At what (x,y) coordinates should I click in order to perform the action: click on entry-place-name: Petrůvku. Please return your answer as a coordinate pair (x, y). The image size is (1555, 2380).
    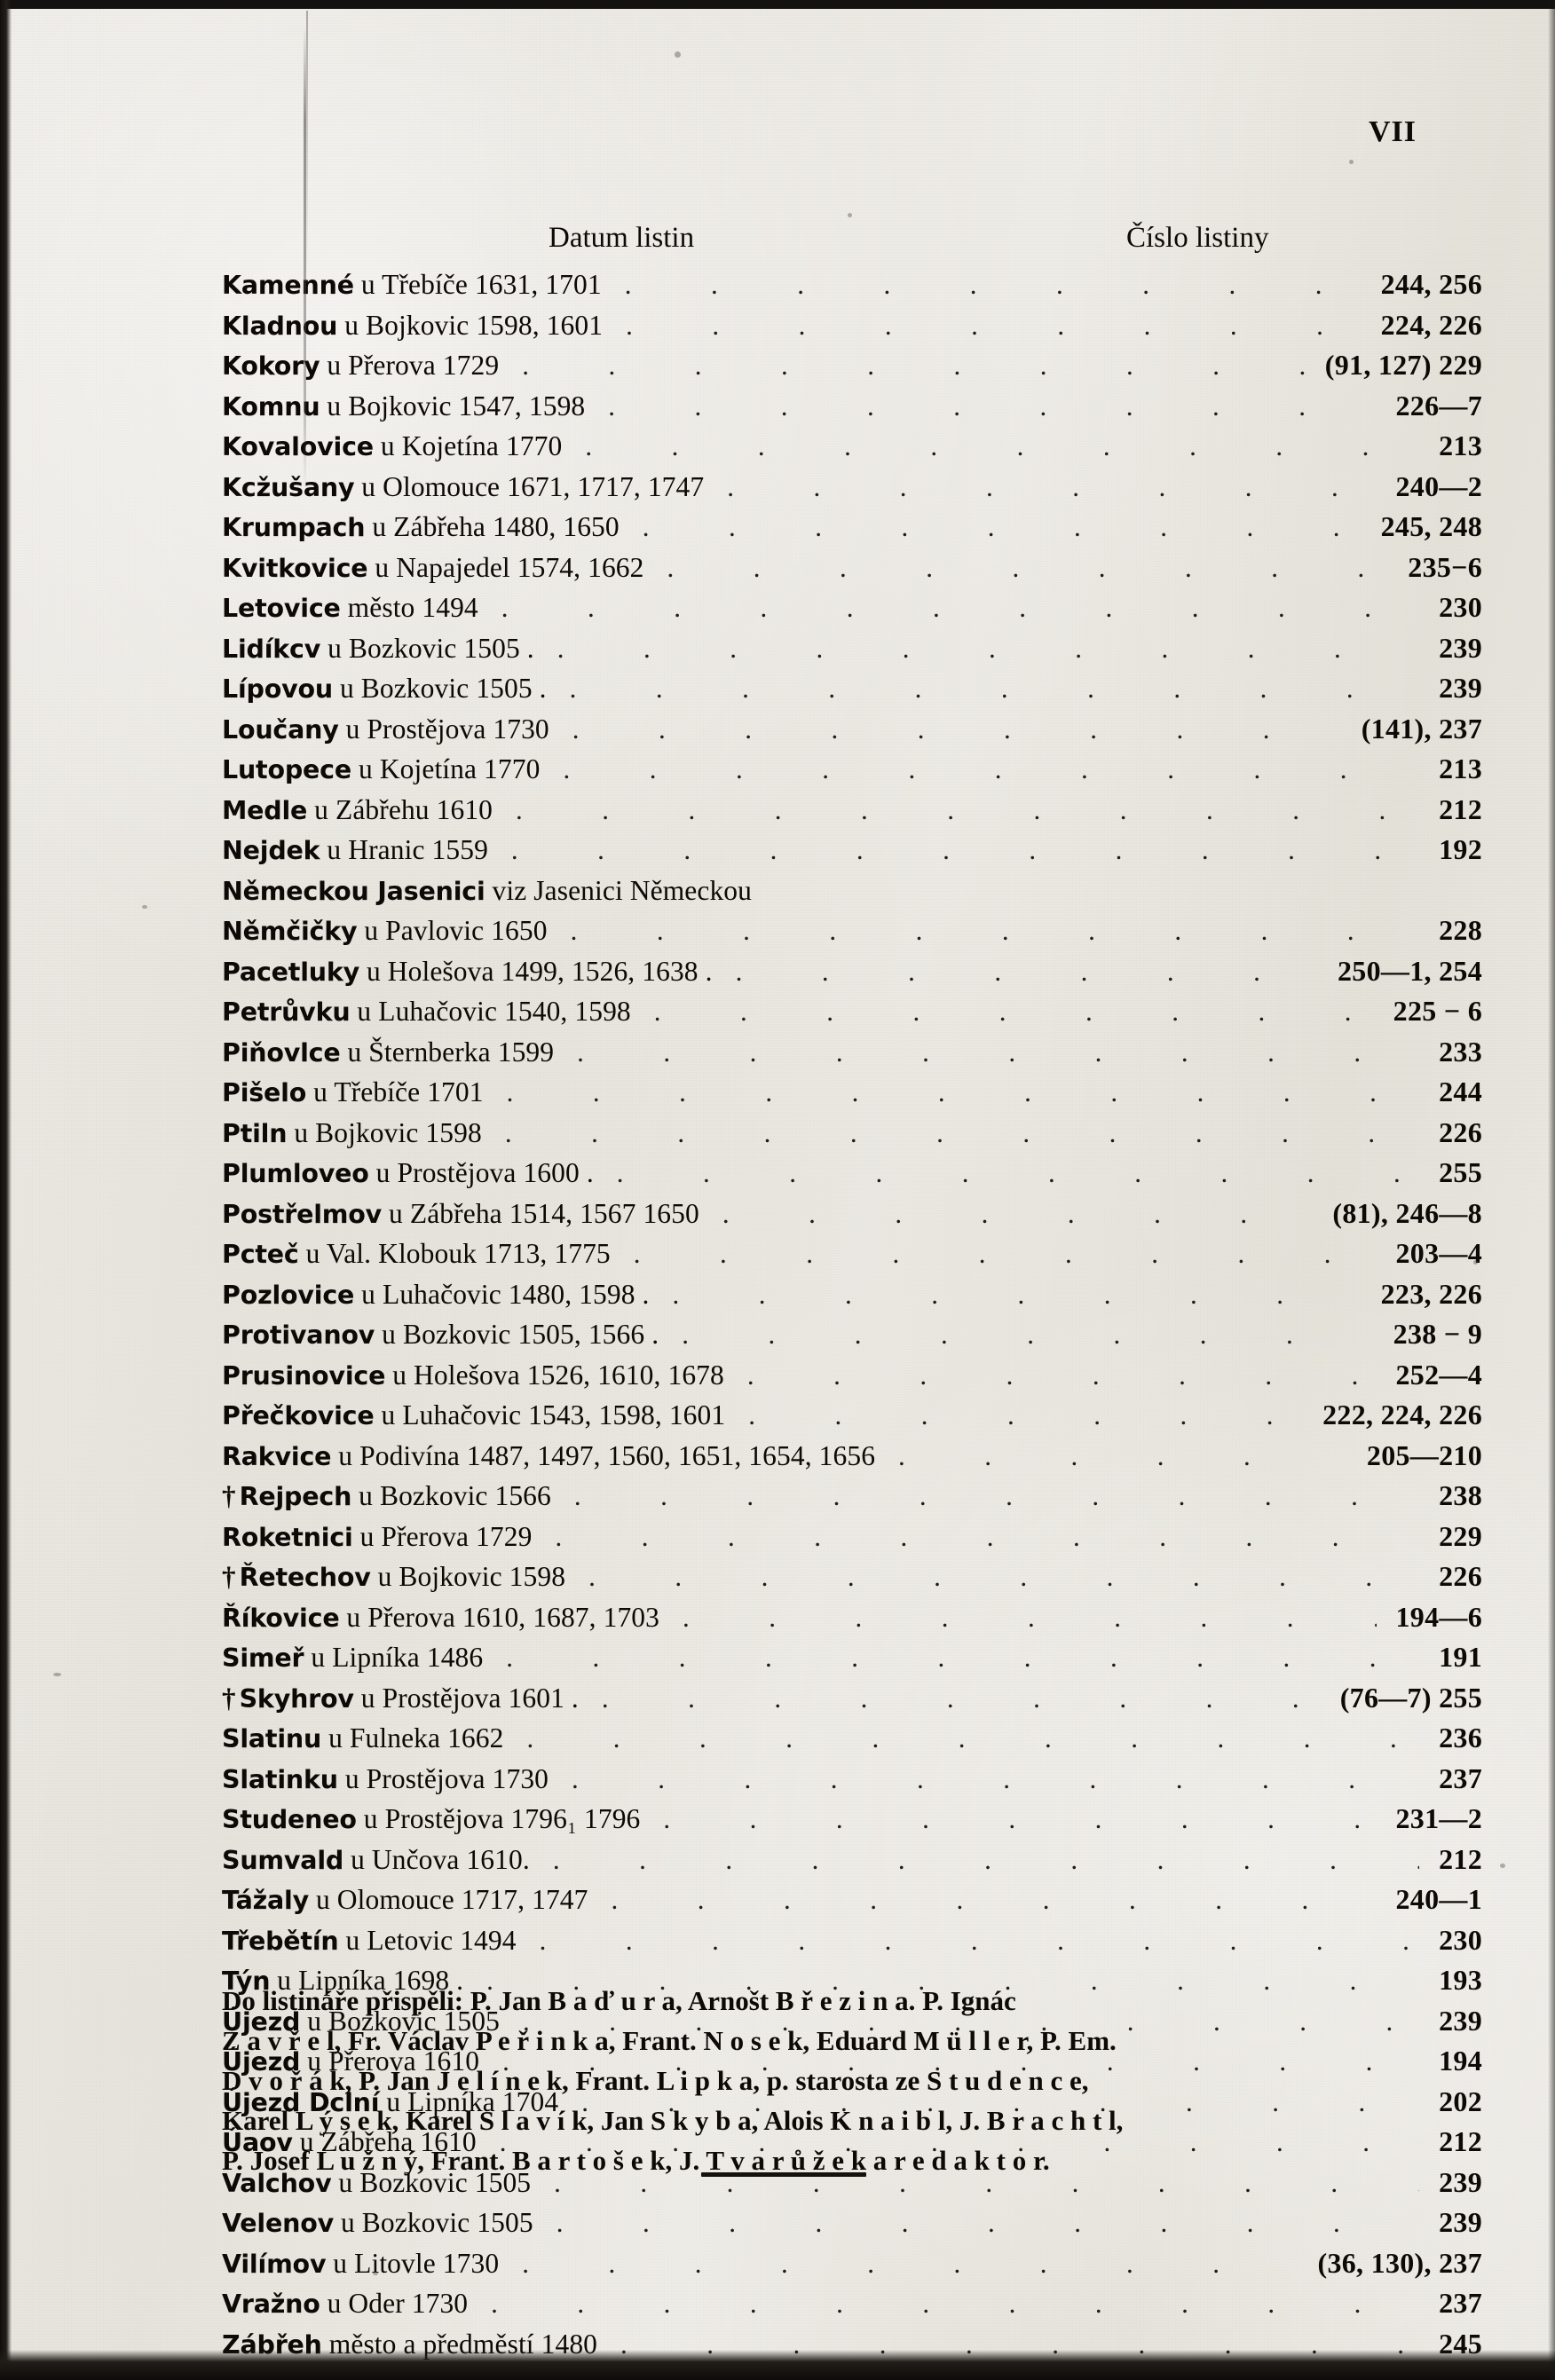
    Looking at the image, I should click on (286, 1012).